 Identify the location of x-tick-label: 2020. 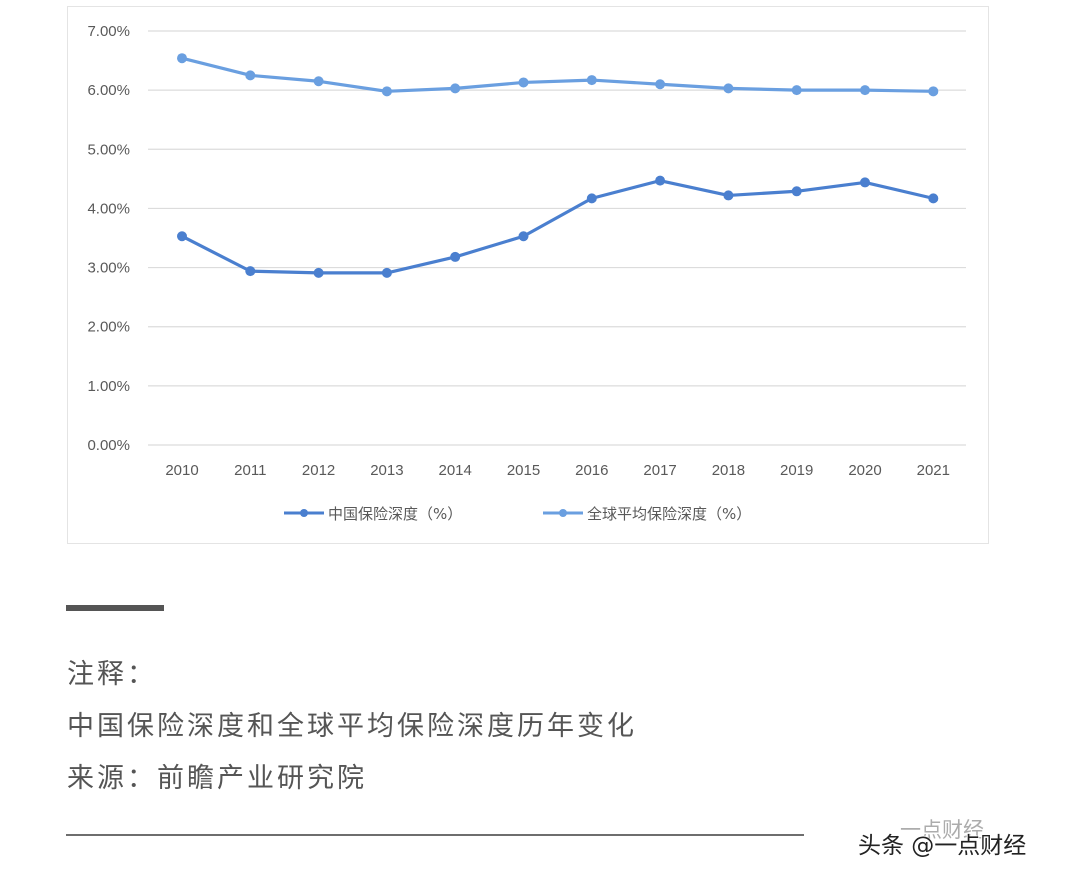
(864, 470).